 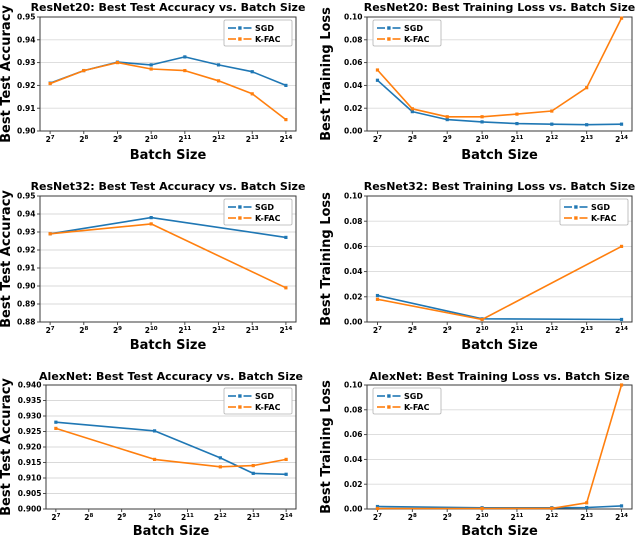 What do you see at coordinates (353, 108) in the screenshot?
I see `y-tick-label: 0.02` at bounding box center [353, 108].